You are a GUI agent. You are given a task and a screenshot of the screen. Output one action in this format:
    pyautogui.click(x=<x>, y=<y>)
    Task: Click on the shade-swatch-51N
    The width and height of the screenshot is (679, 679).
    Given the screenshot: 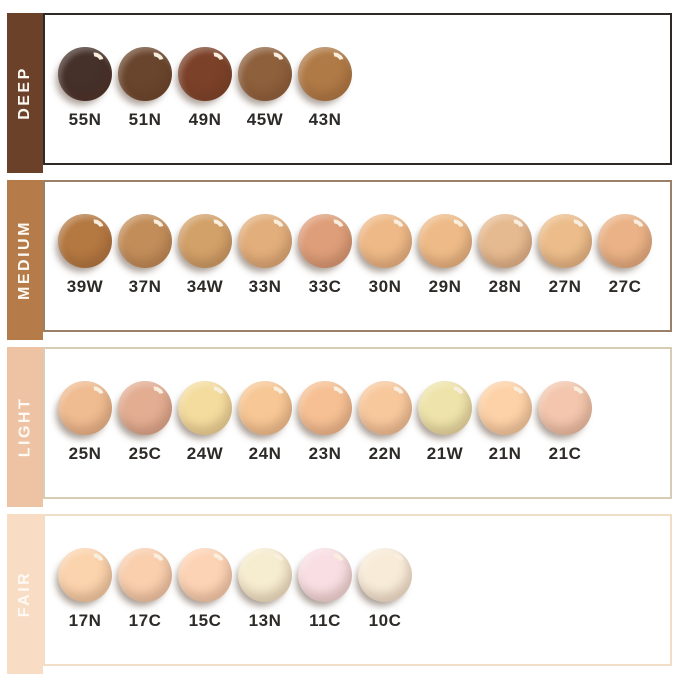 What is the action you would take?
    pyautogui.click(x=145, y=74)
    